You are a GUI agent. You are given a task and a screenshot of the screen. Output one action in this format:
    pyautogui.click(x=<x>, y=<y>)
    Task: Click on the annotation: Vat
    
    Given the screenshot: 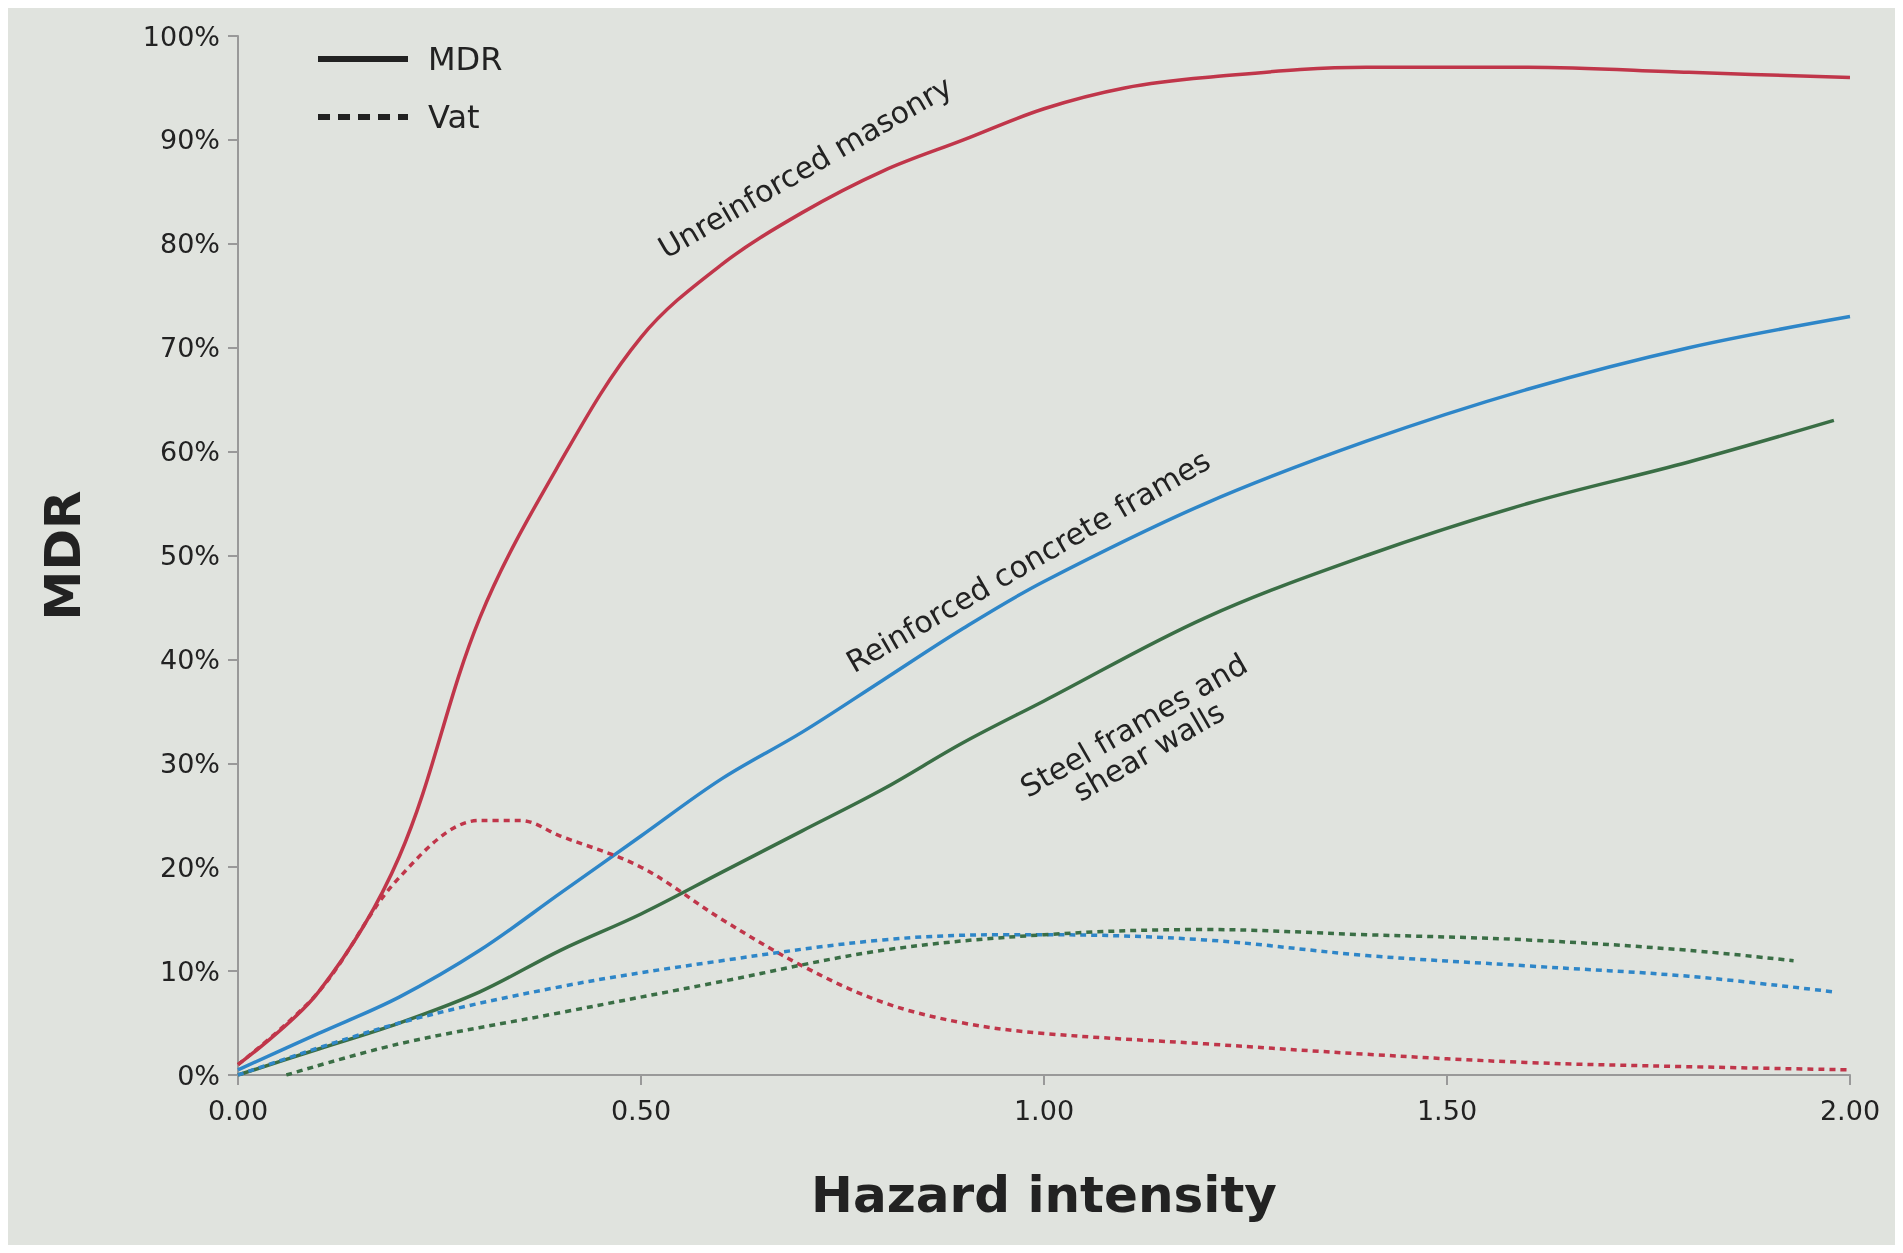 What is the action you would take?
    pyautogui.click(x=454, y=117)
    